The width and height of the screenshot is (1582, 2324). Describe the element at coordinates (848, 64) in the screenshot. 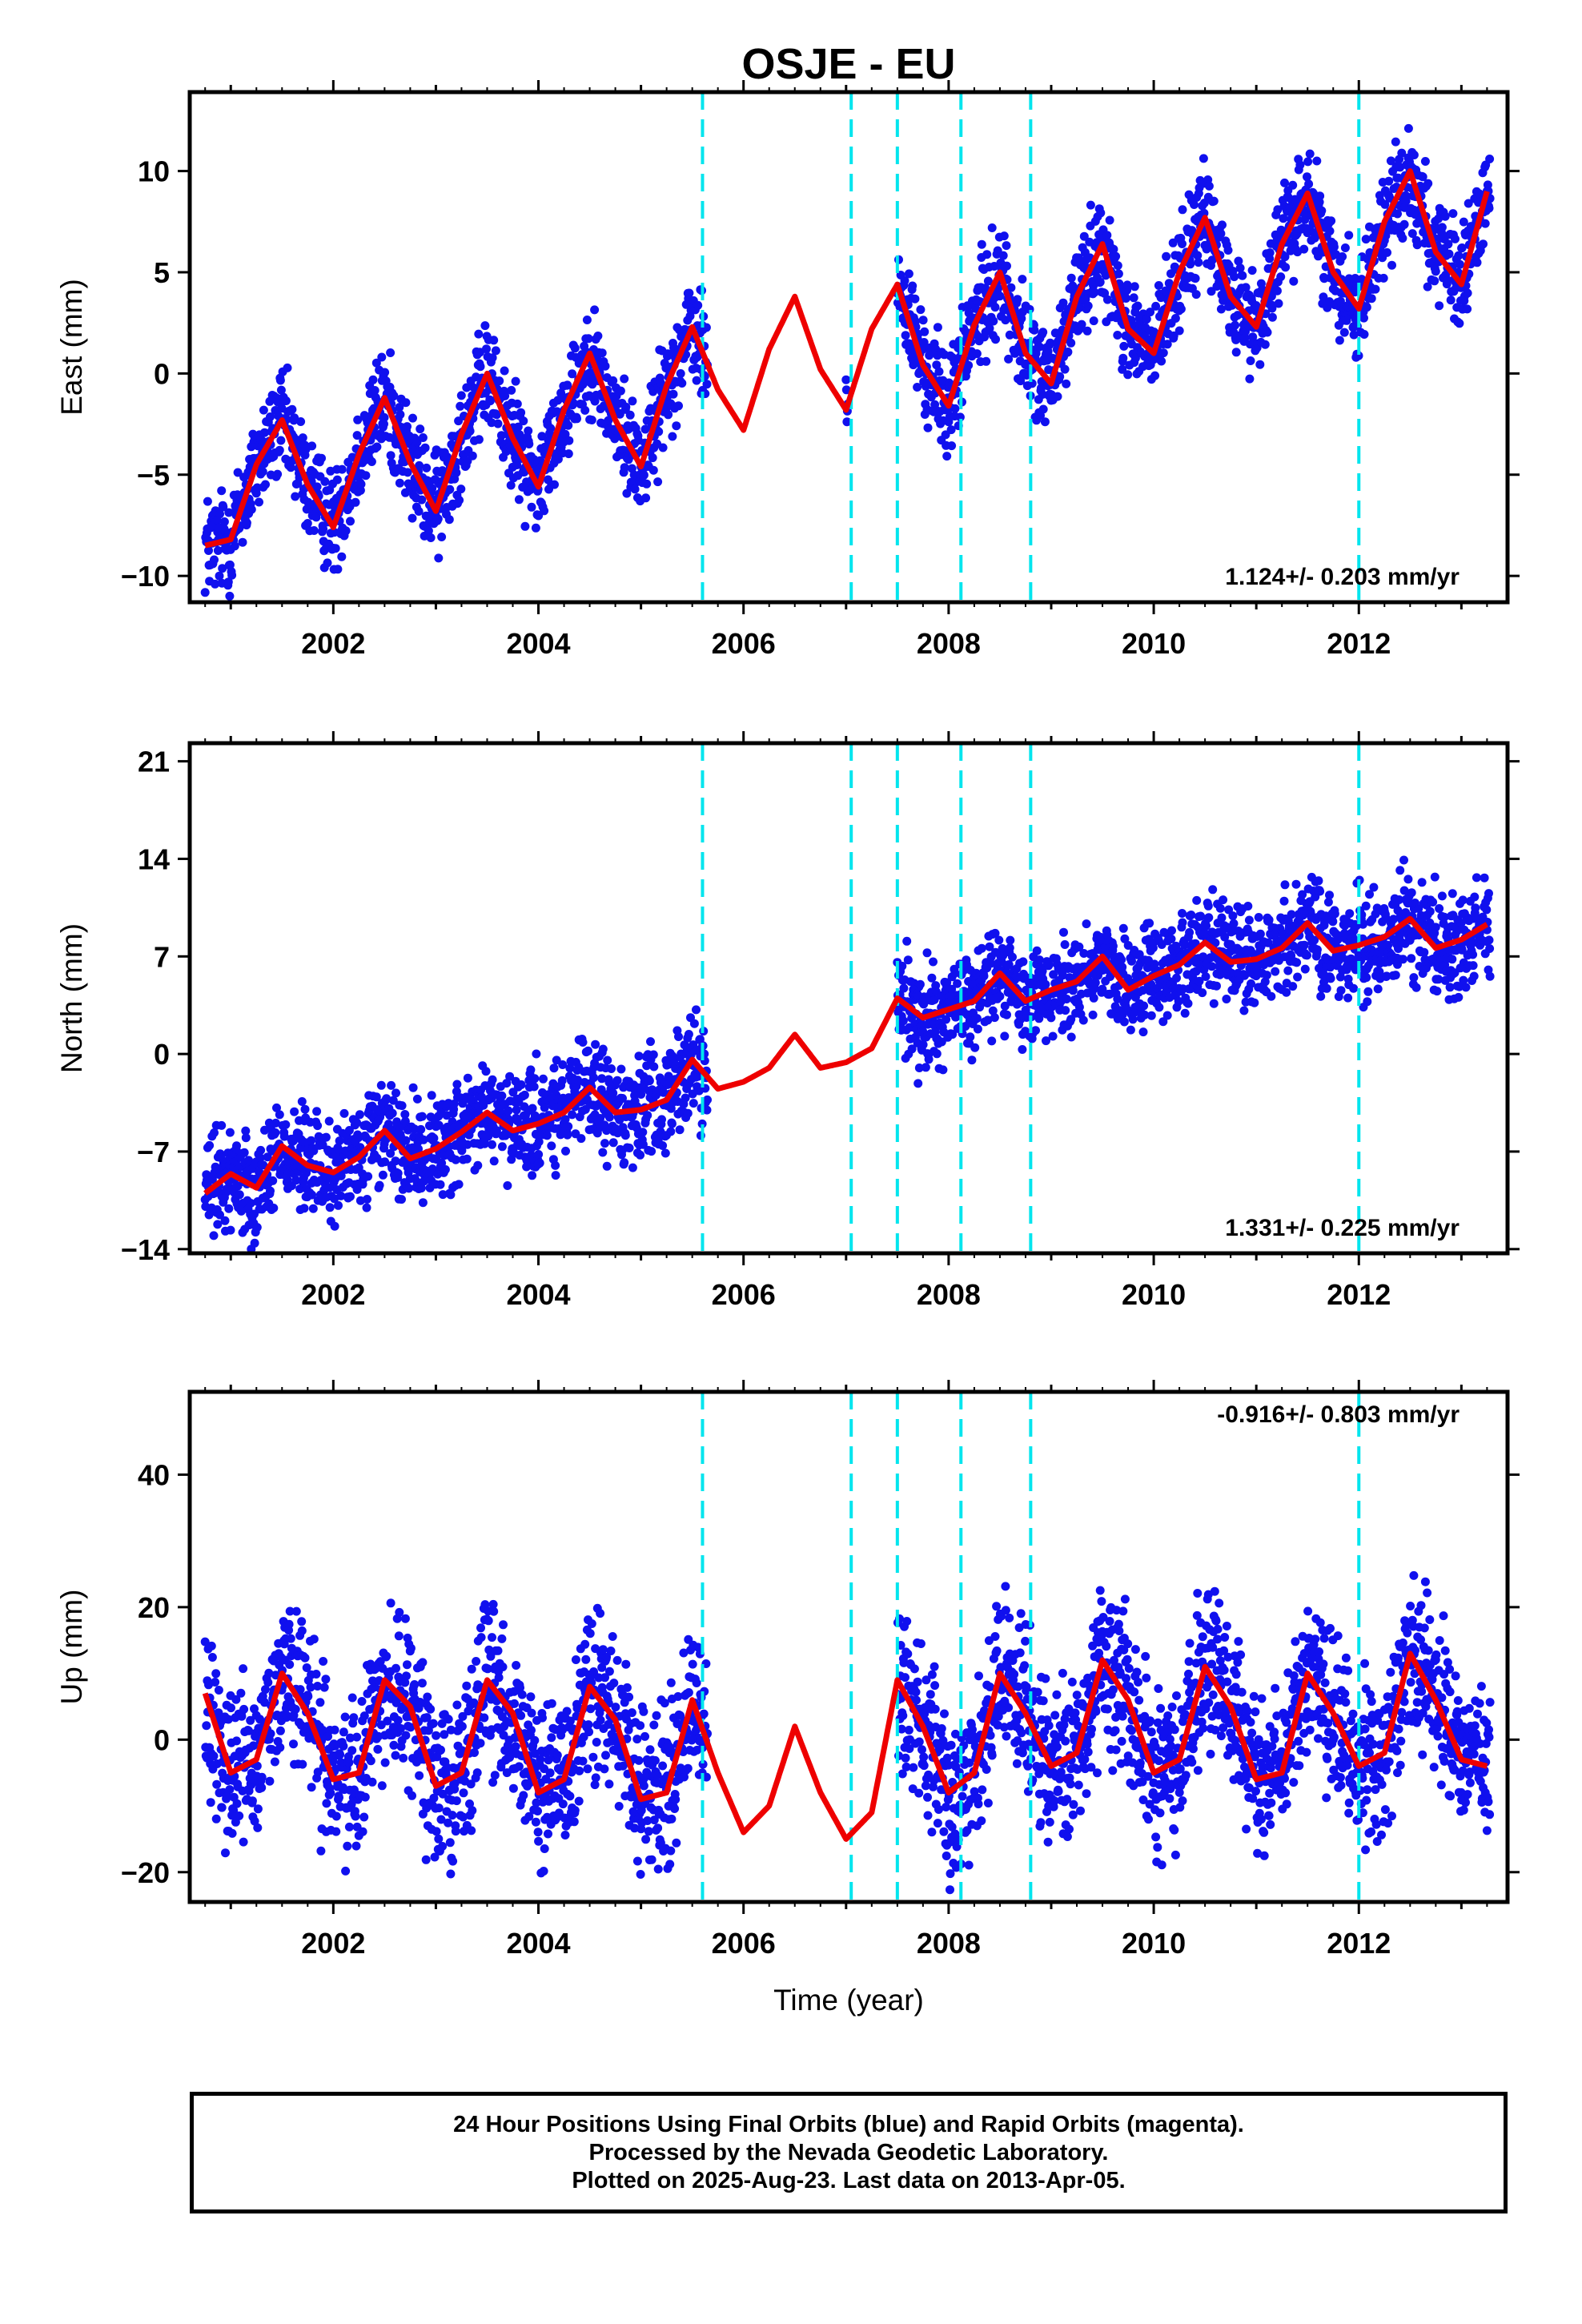

I see `figure-title: OSJE - EU` at that location.